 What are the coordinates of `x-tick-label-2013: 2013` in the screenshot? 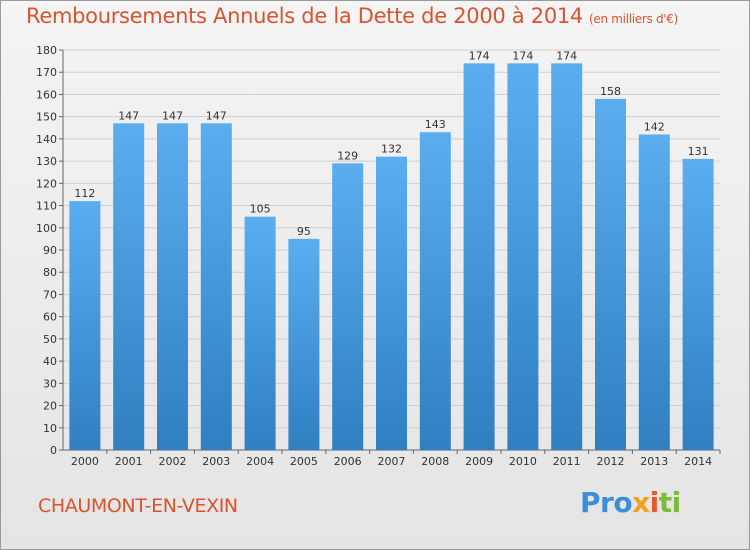 It's located at (654, 461).